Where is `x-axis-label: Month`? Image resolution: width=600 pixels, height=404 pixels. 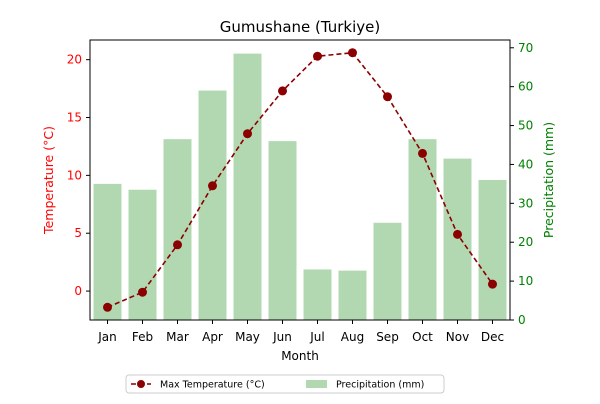 x-axis-label: Month is located at coordinates (300, 356).